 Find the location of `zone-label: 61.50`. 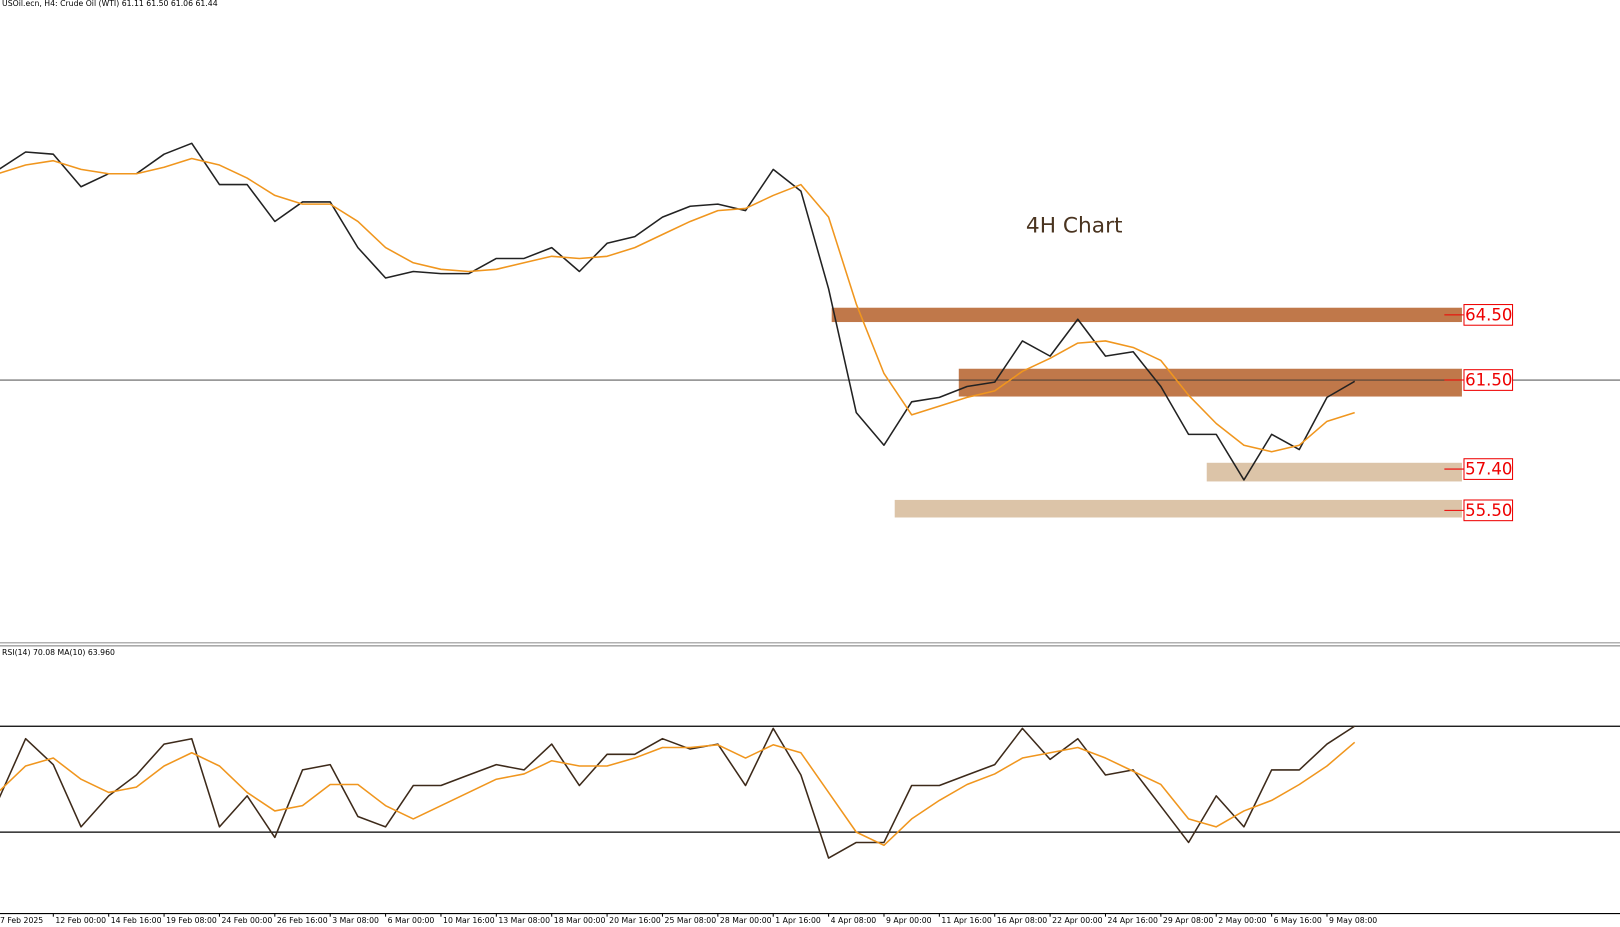

zone-label: 61.50 is located at coordinates (1488, 380).